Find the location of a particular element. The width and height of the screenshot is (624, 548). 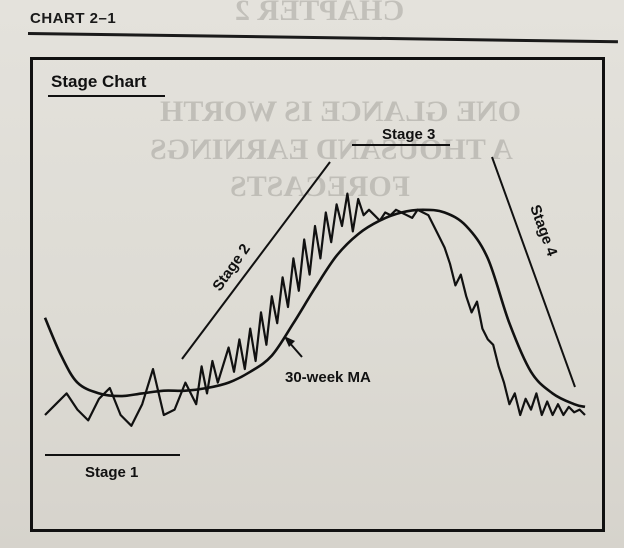

ma-arrow-head is located at coordinates (289, 341).